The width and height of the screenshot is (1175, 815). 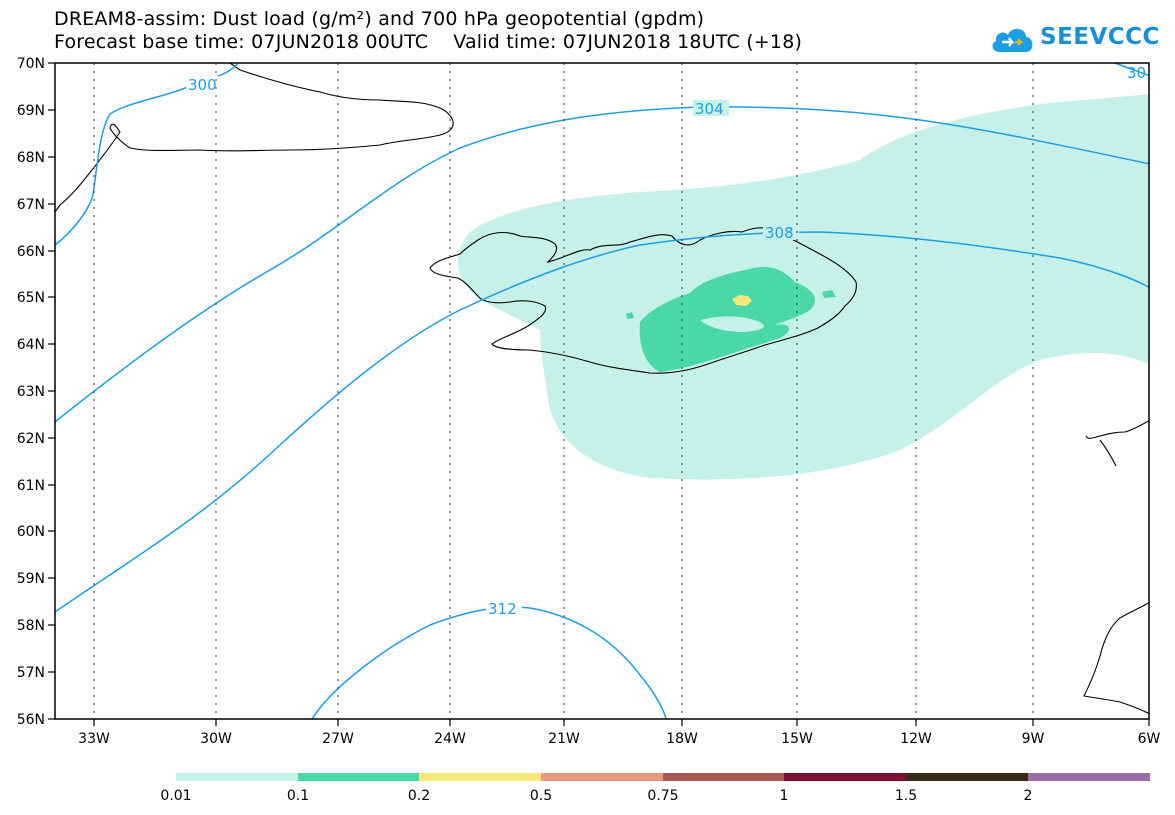 I want to click on contour-300-right, so click(x=1131, y=70).